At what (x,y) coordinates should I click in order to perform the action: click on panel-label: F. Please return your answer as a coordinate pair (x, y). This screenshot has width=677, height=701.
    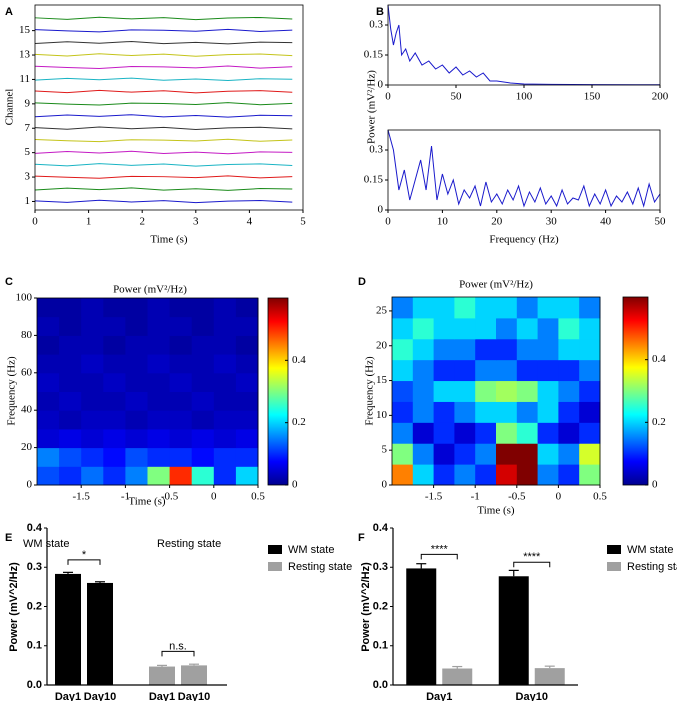
    Looking at the image, I should click on (361, 538).